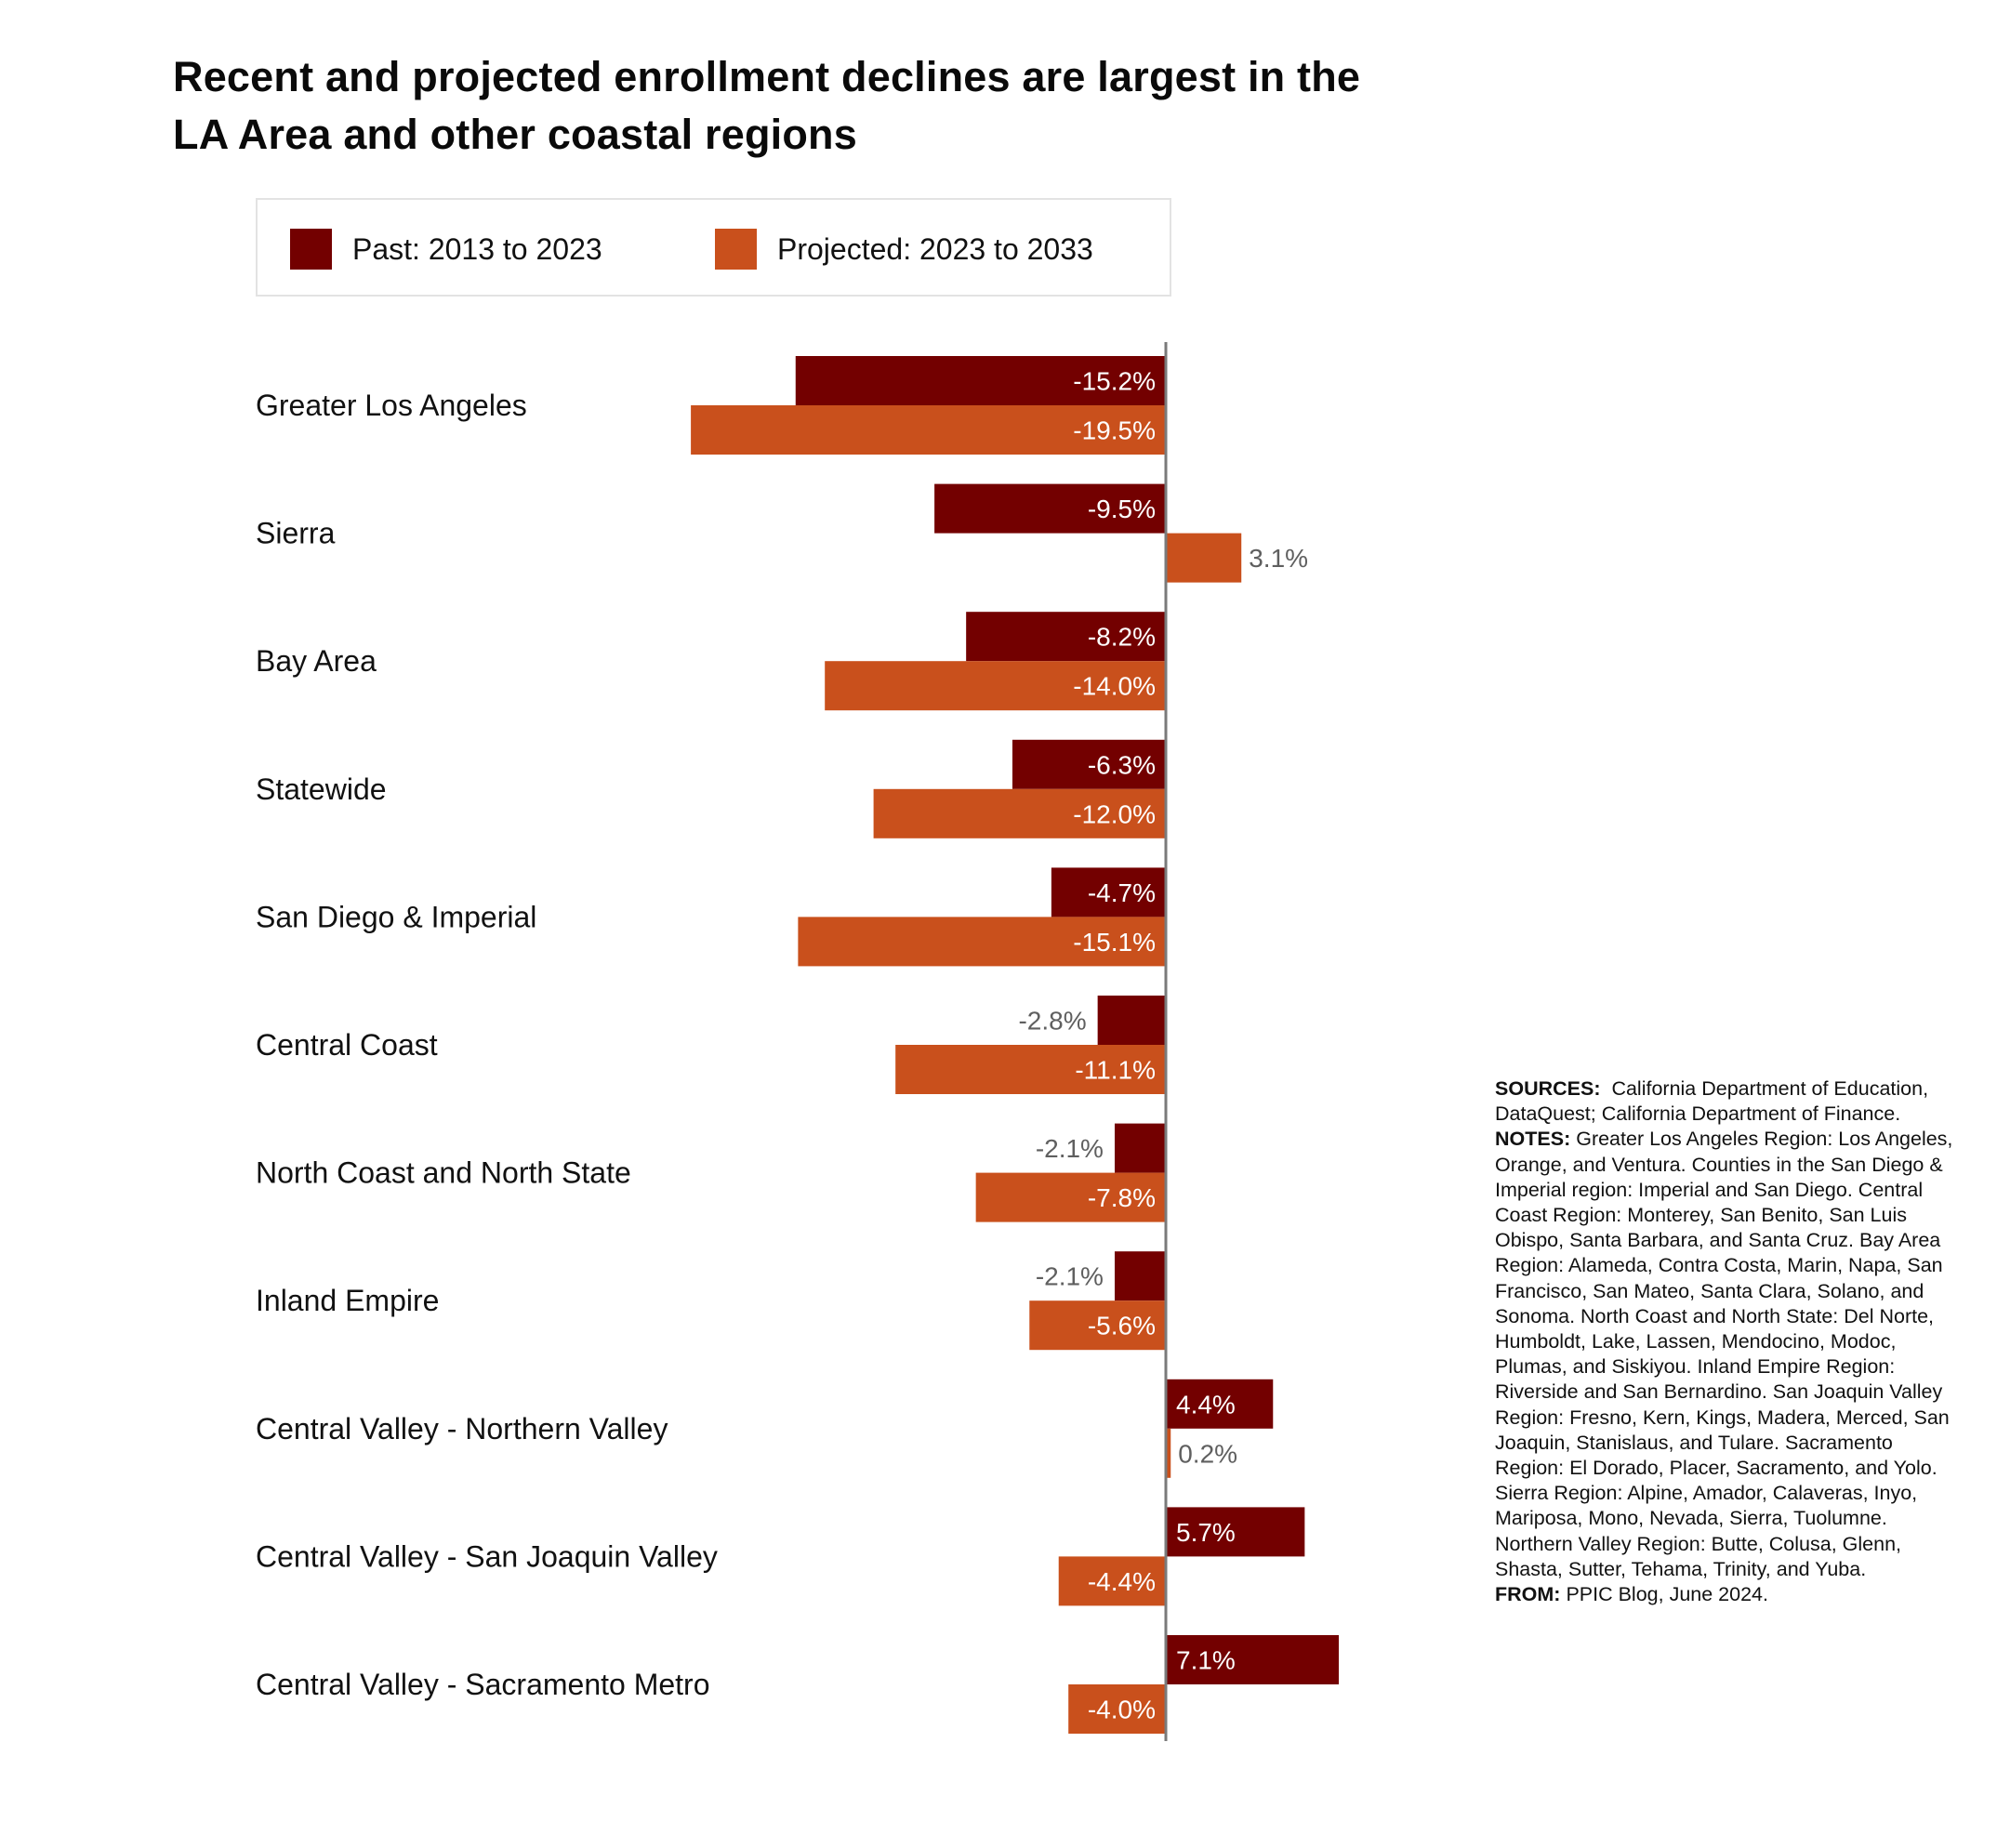 The height and width of the screenshot is (1848, 1997). What do you see at coordinates (1122, 1326) in the screenshot?
I see `value-label-projected-inland-empire: -5.6%` at bounding box center [1122, 1326].